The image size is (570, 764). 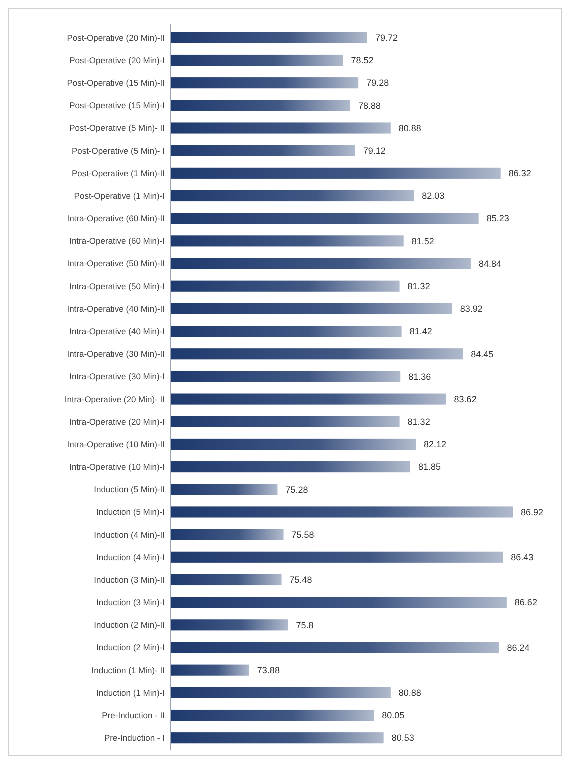 I want to click on data-label: 83.62, so click(x=465, y=399).